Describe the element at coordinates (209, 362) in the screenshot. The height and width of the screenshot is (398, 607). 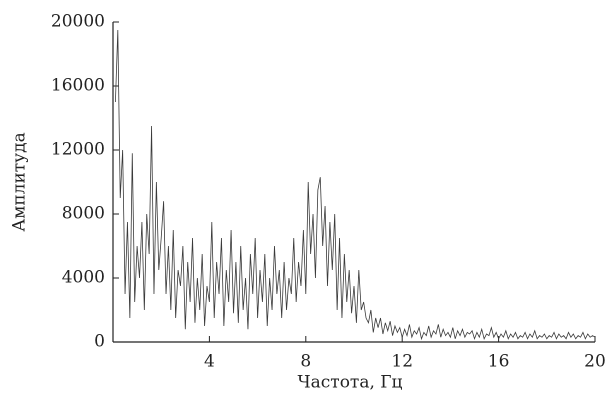
I see `x-tick-label: 4` at that location.